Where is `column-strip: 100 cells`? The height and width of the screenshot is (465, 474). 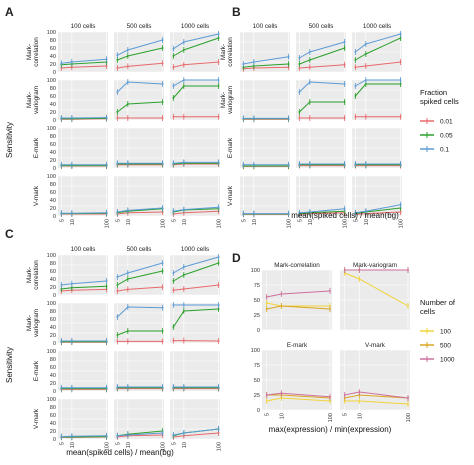 column-strip: 100 cells is located at coordinates (83, 249).